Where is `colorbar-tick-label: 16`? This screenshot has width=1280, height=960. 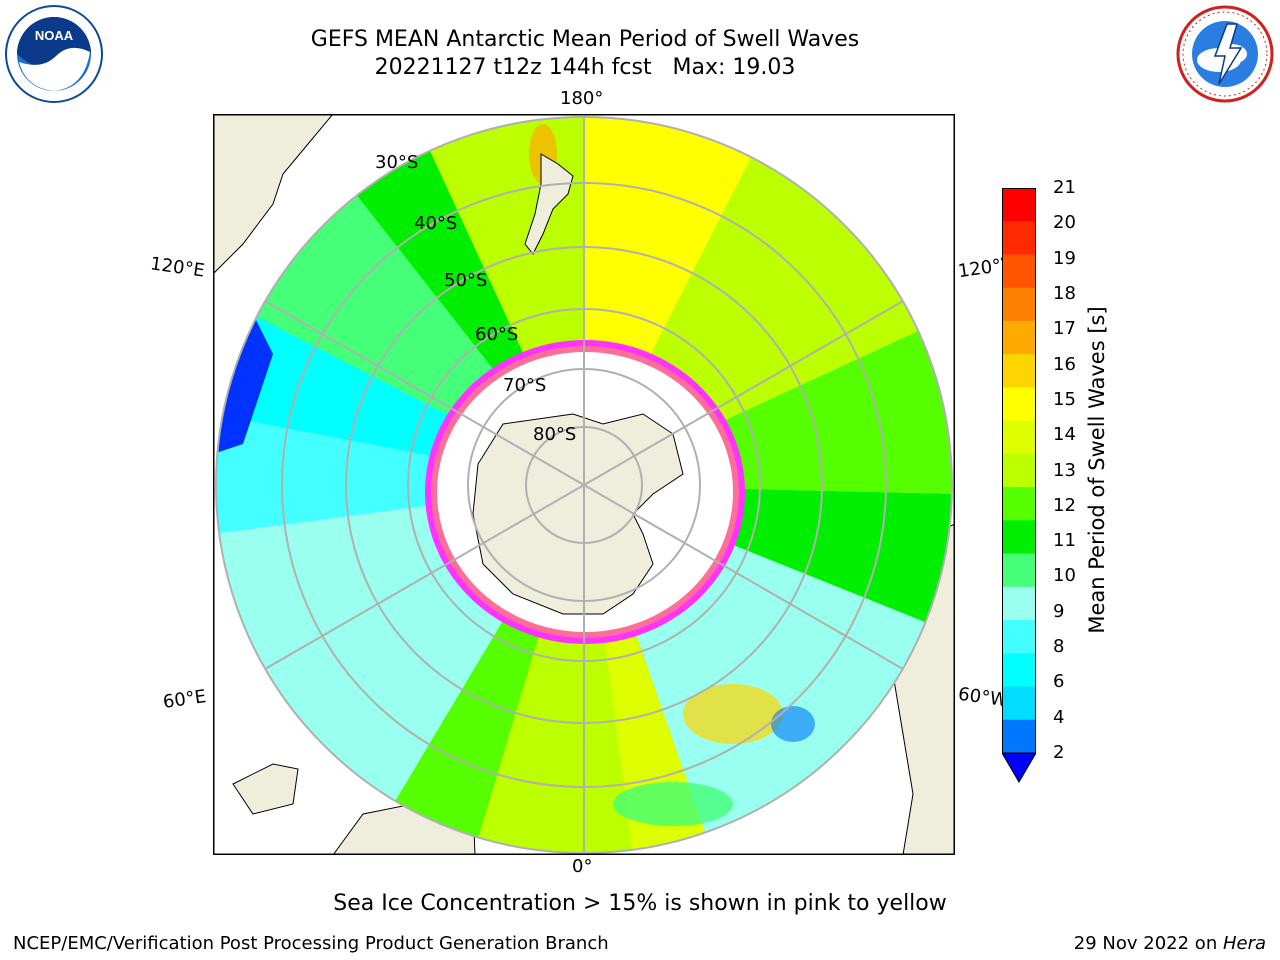
colorbar-tick-label: 16 is located at coordinates (1064, 364).